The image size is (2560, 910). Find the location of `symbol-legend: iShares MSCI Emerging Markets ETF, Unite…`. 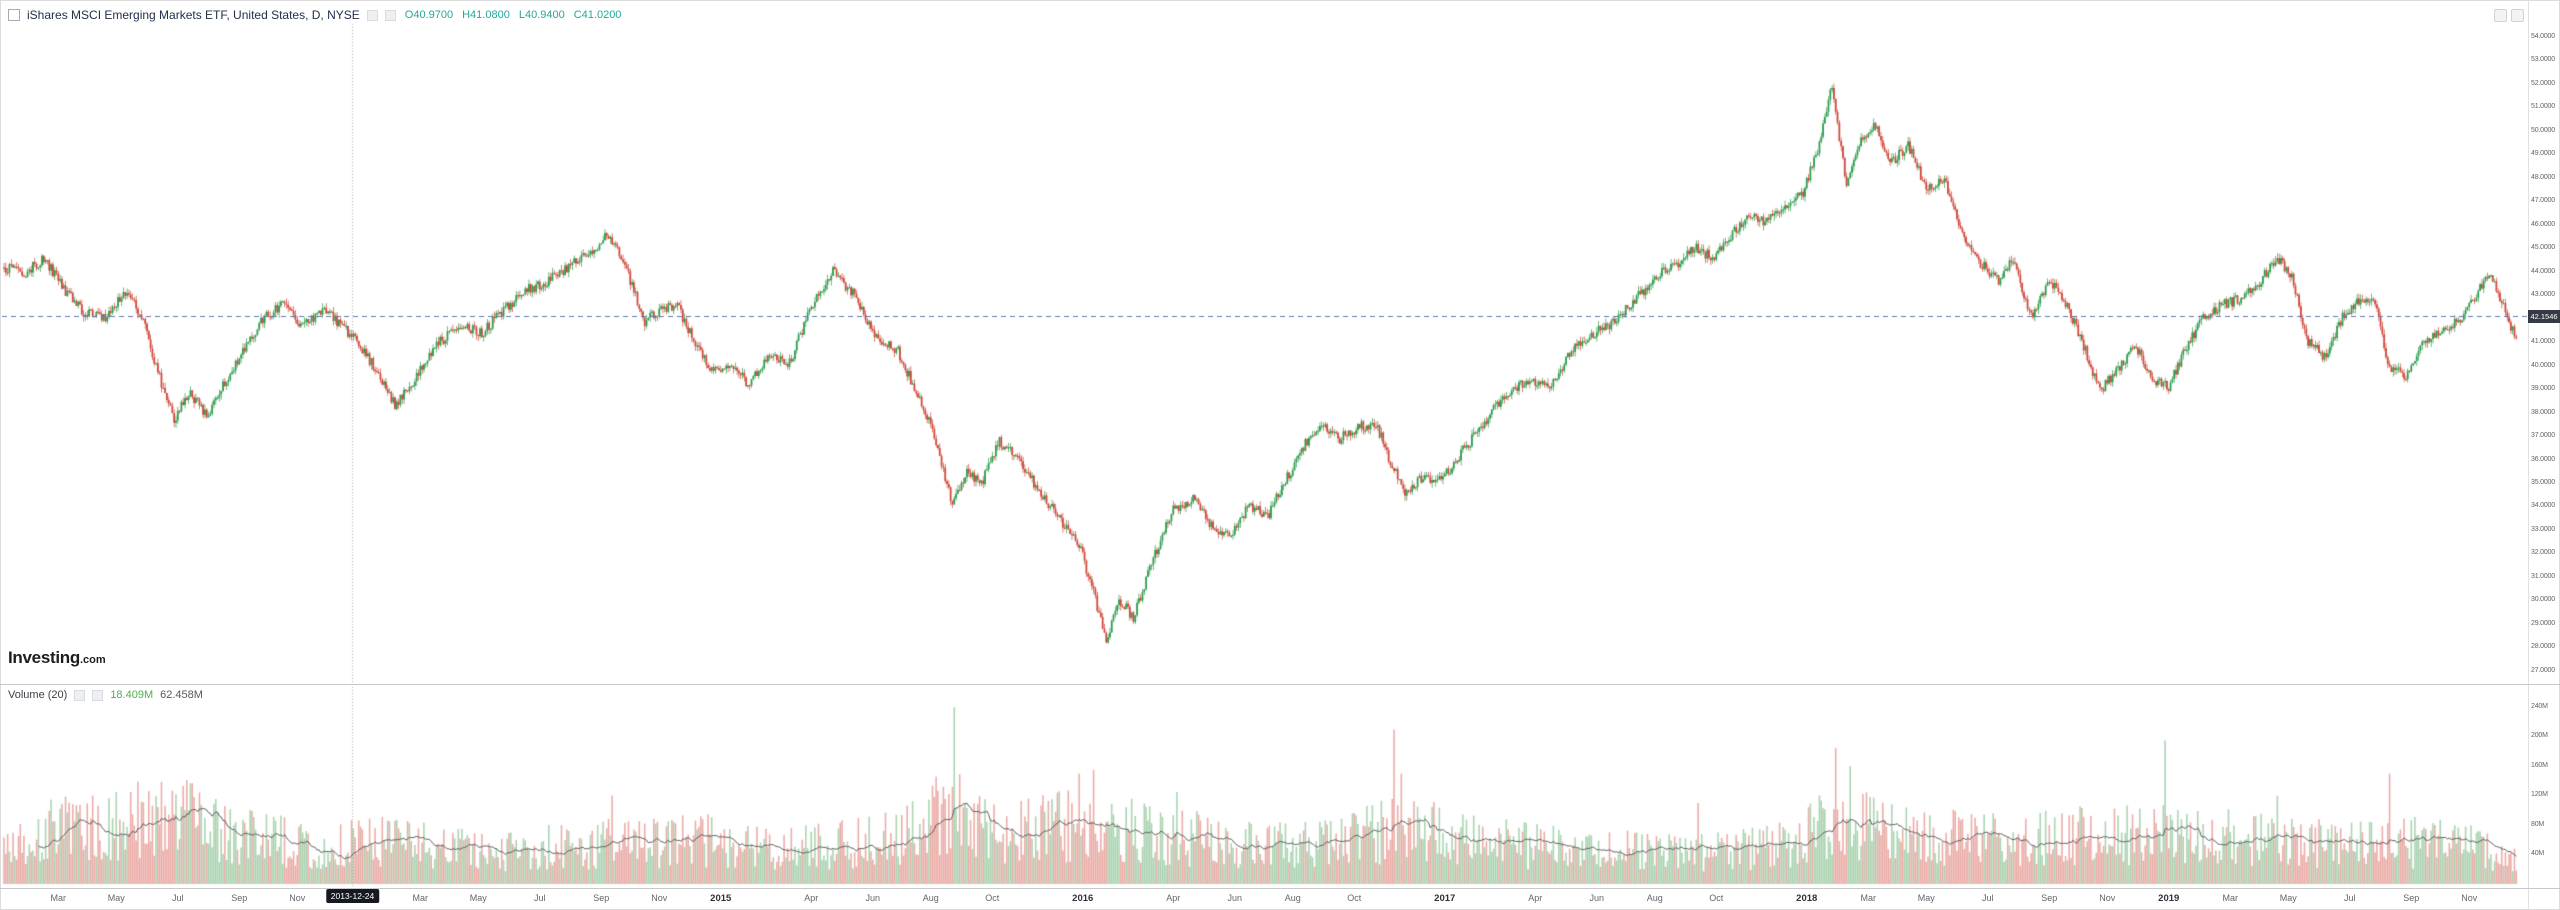

symbol-legend: iShares MSCI Emerging Markets ETF, Unite… is located at coordinates (314, 15).